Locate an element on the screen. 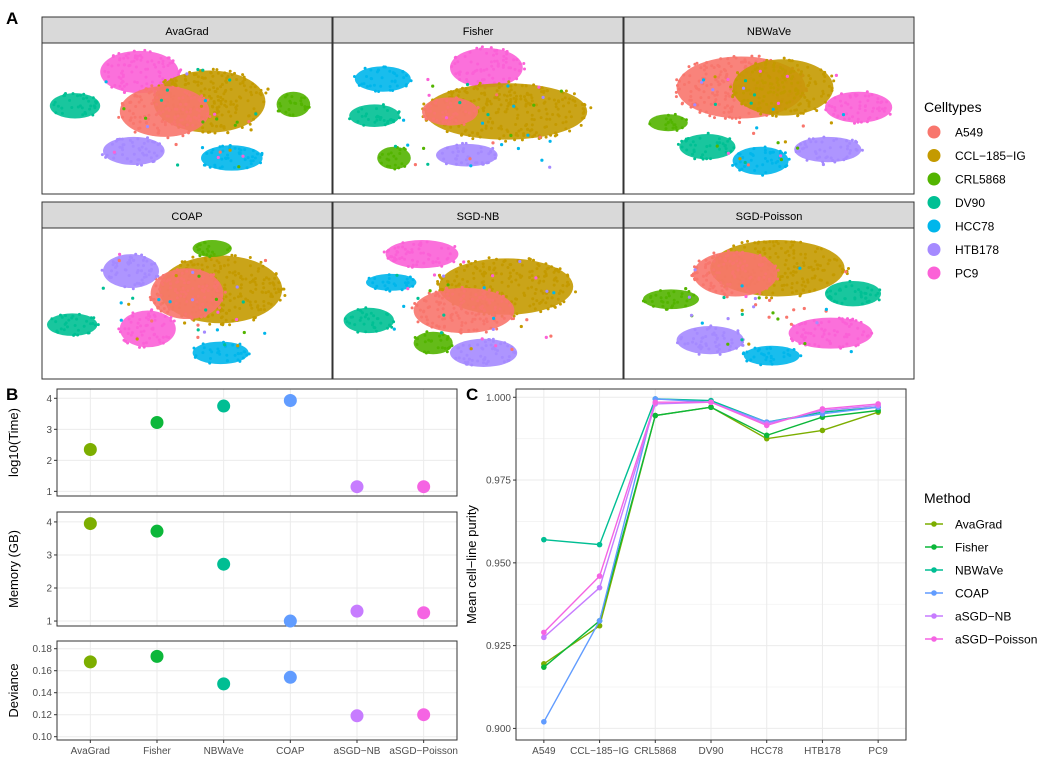 This screenshot has height=761, width=1046. x-tick-label: AvaGrad is located at coordinates (90, 751).